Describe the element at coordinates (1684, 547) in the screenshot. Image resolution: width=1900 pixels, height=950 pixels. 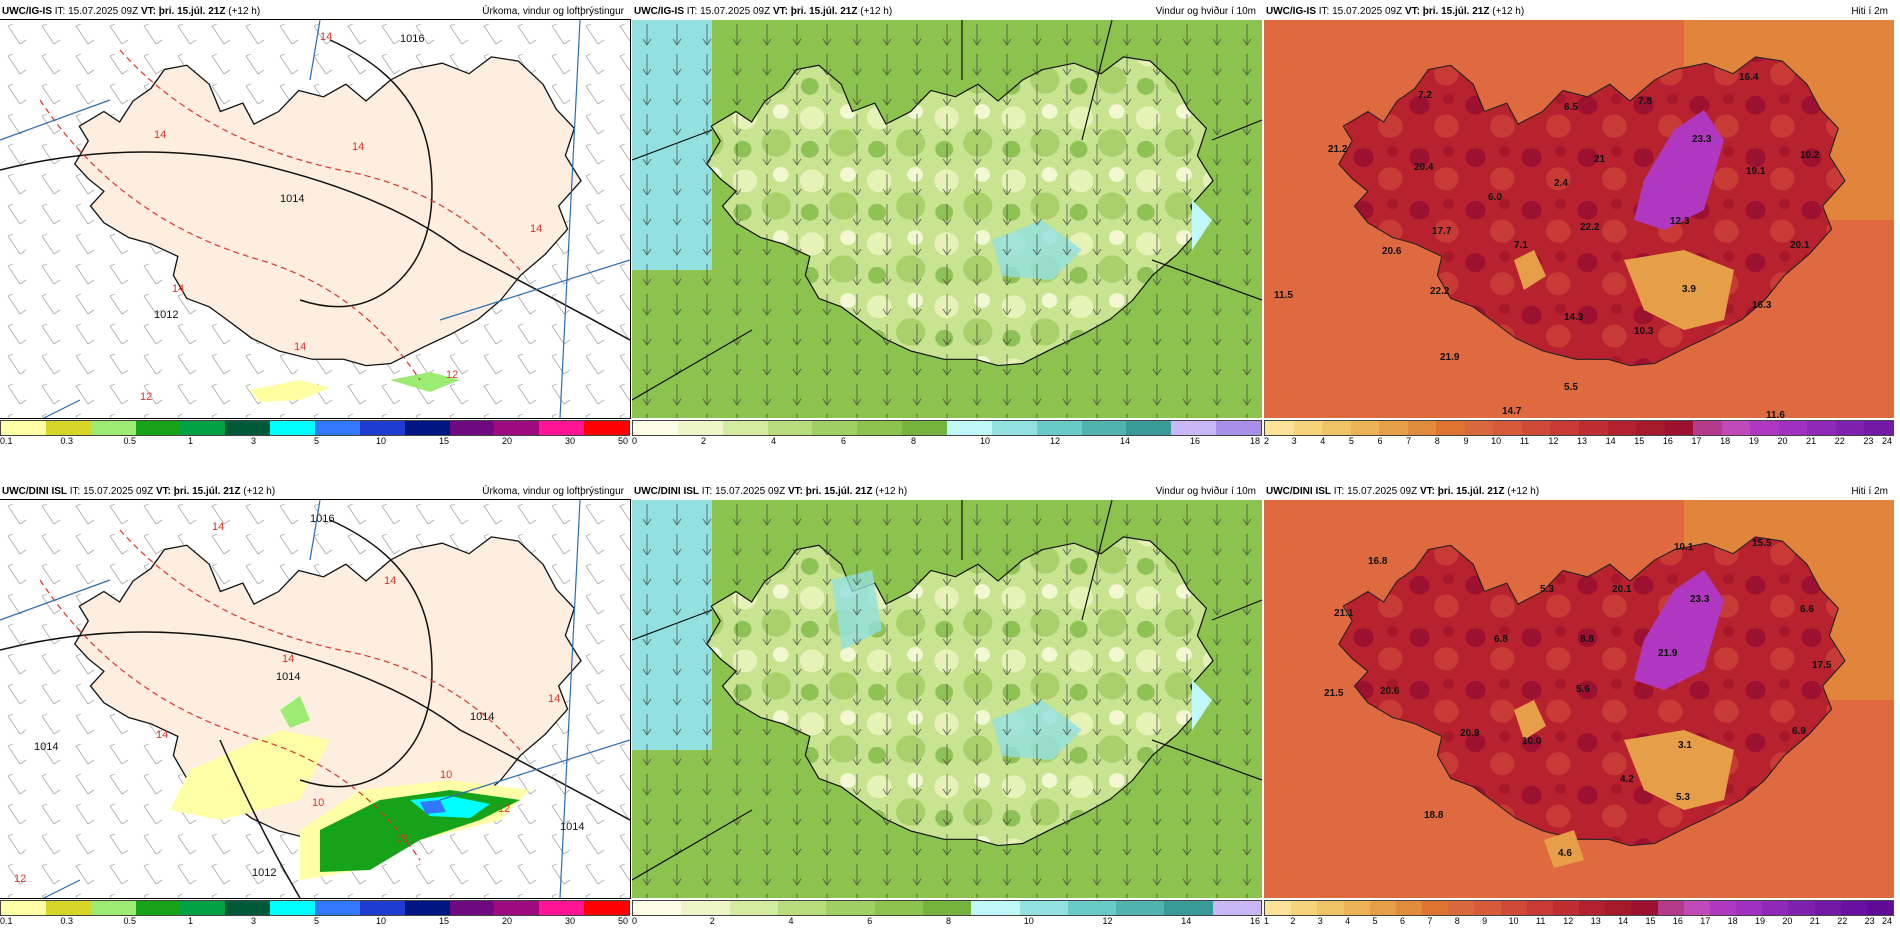
I see `temp-label: 10.1` at that location.